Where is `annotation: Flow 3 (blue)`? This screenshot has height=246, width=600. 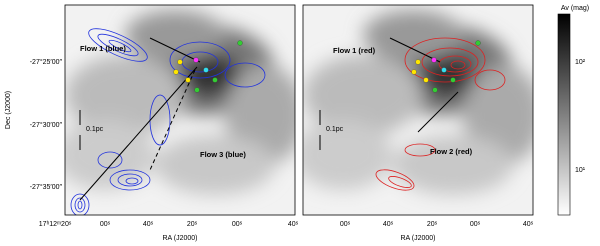
annotation: Flow 3 (blue) is located at coordinates (223, 154).